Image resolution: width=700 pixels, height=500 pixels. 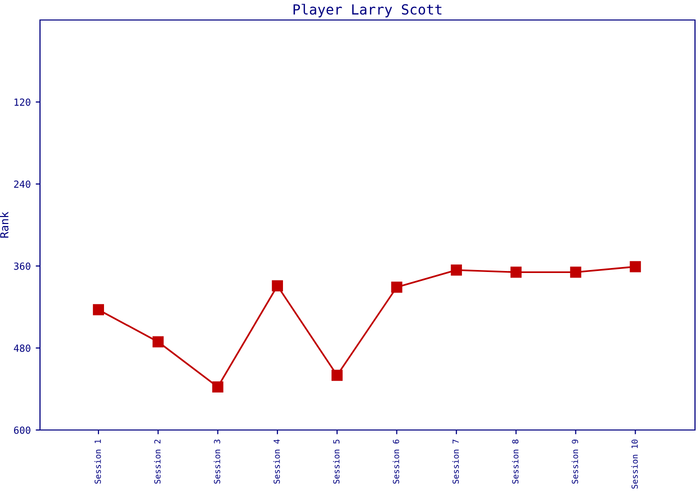 I want to click on y-tick-label: 360, so click(x=22, y=266).